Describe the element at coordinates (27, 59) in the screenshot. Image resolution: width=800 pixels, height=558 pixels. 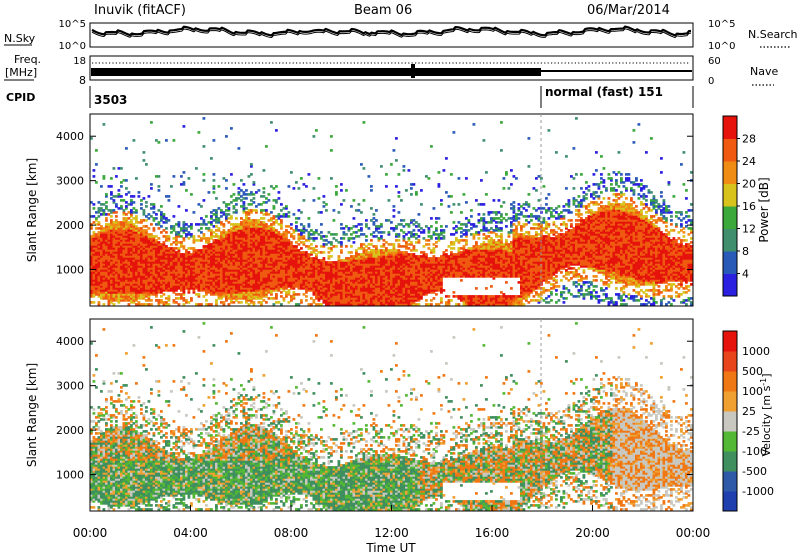
I see `freq-label: Freq.` at that location.